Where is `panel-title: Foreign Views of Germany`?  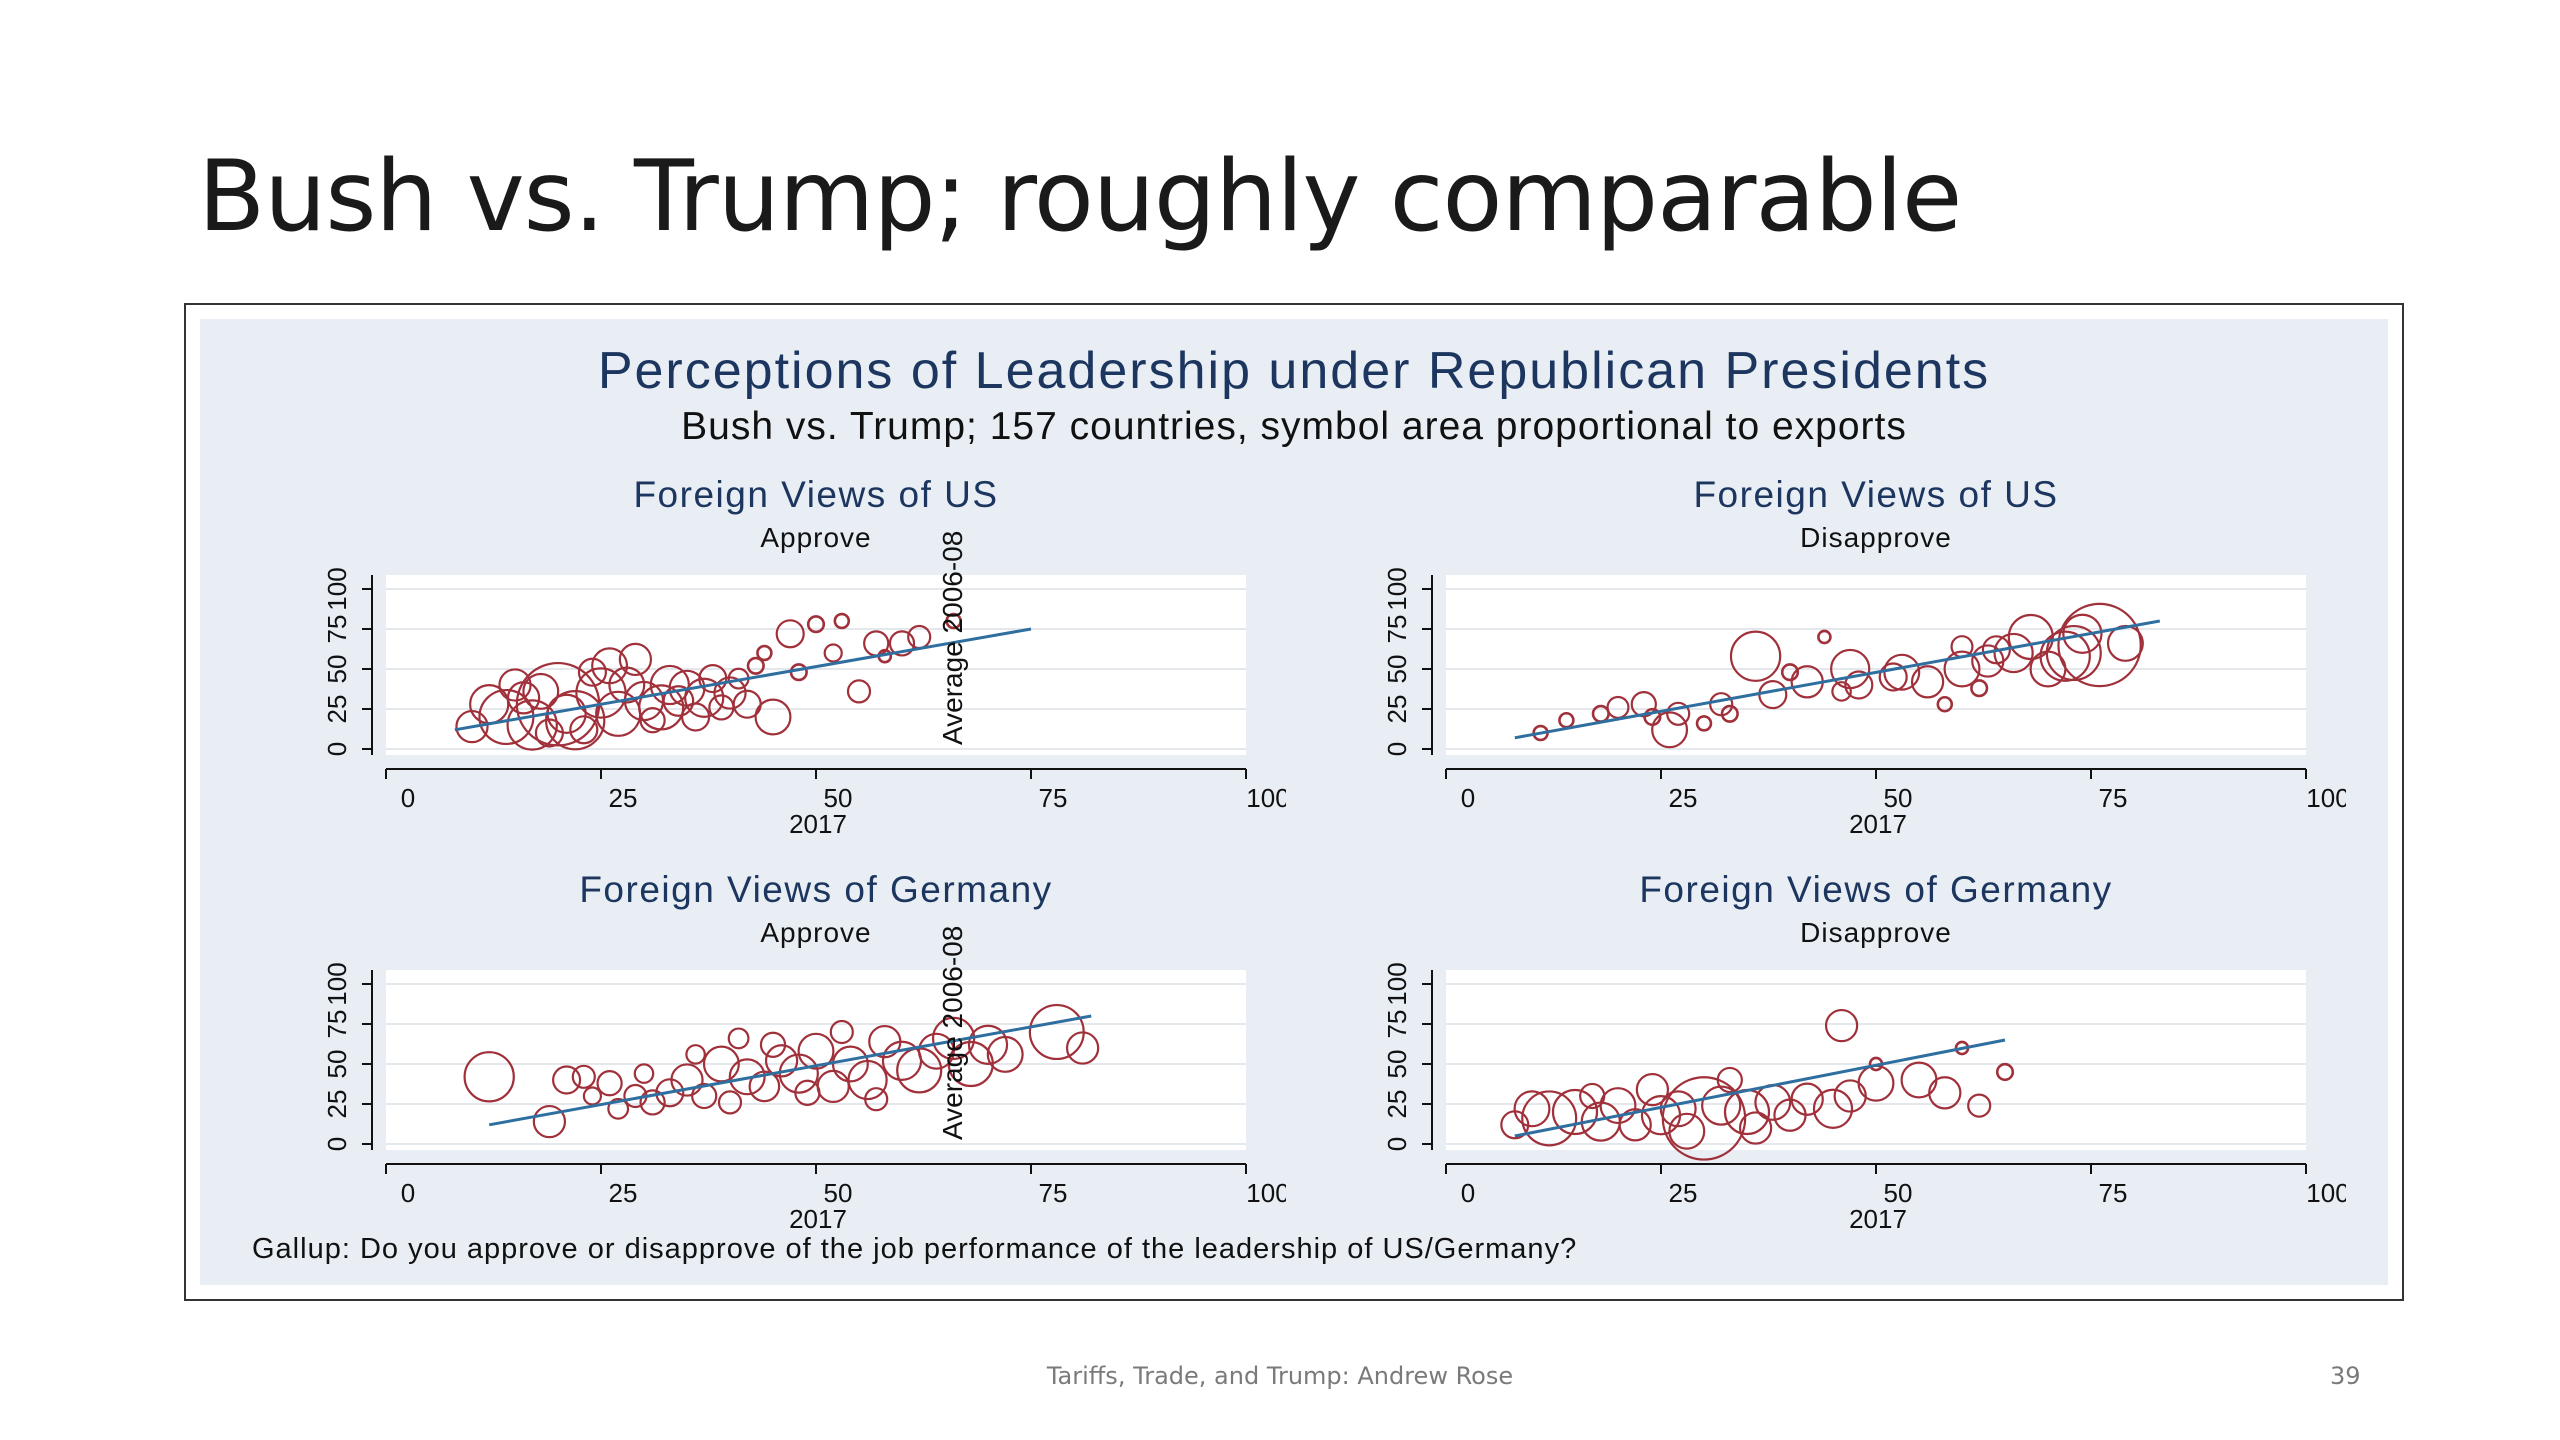
panel-title: Foreign Views of Germany is located at coordinates (815, 889).